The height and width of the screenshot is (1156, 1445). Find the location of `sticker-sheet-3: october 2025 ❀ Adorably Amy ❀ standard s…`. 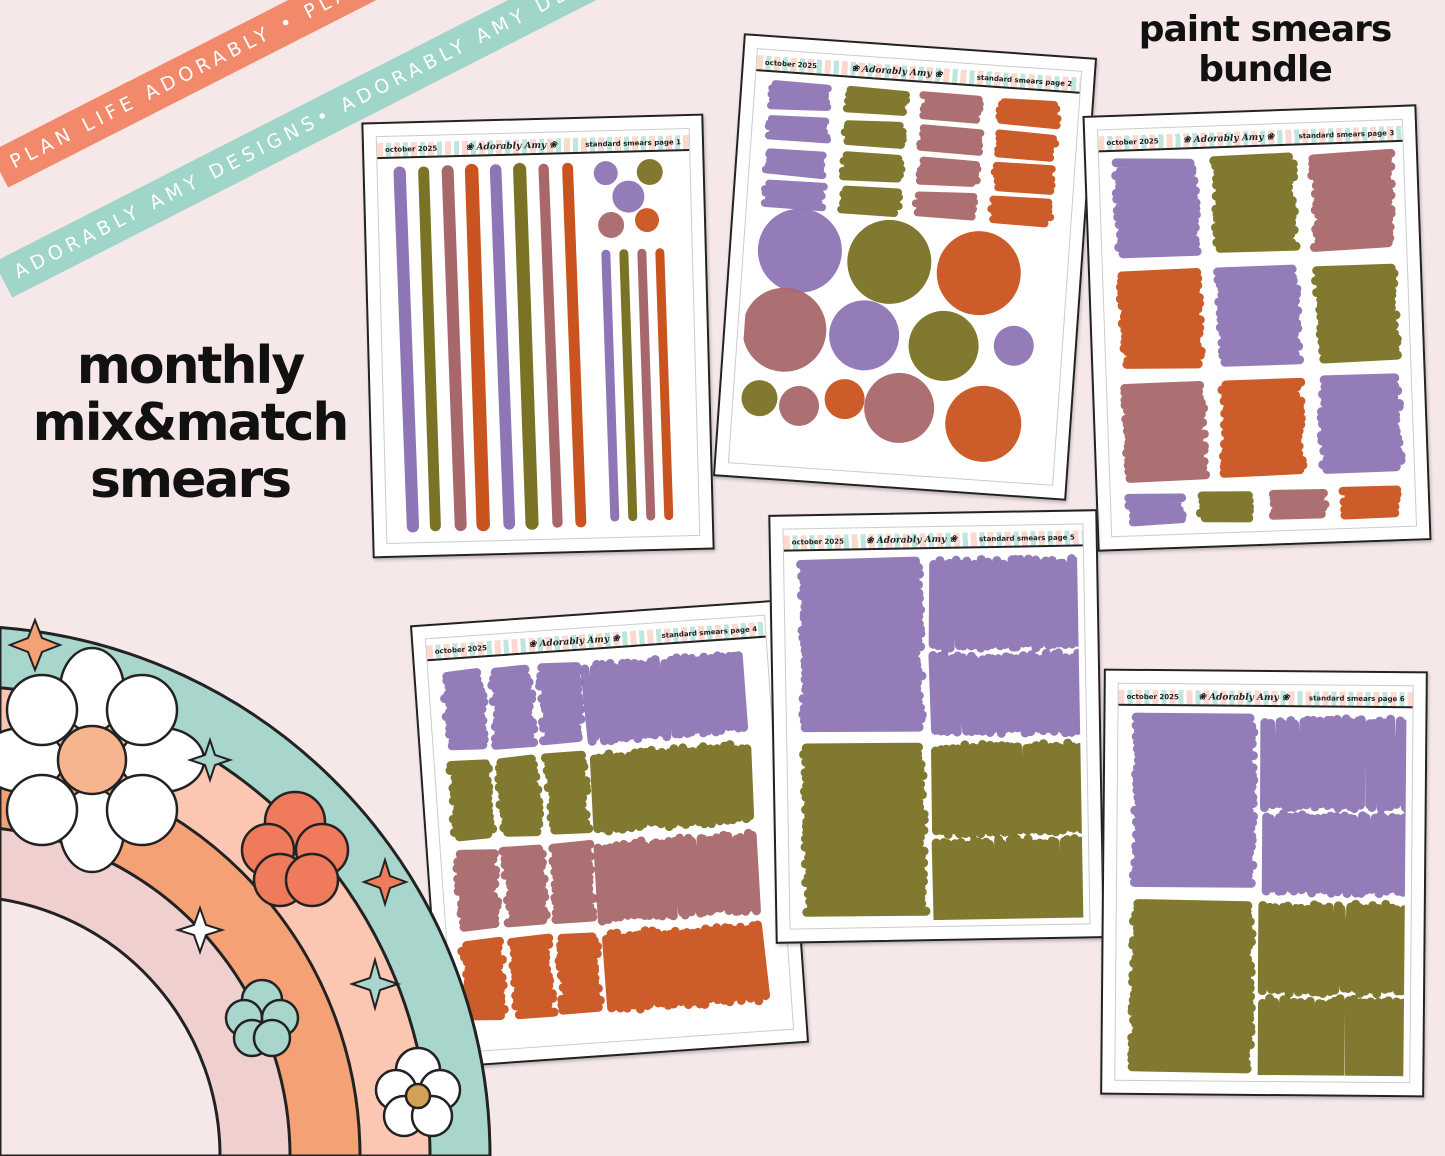

sticker-sheet-3: october 2025 ❀ Adorably Amy ❀ standard s… is located at coordinates (1257, 328).